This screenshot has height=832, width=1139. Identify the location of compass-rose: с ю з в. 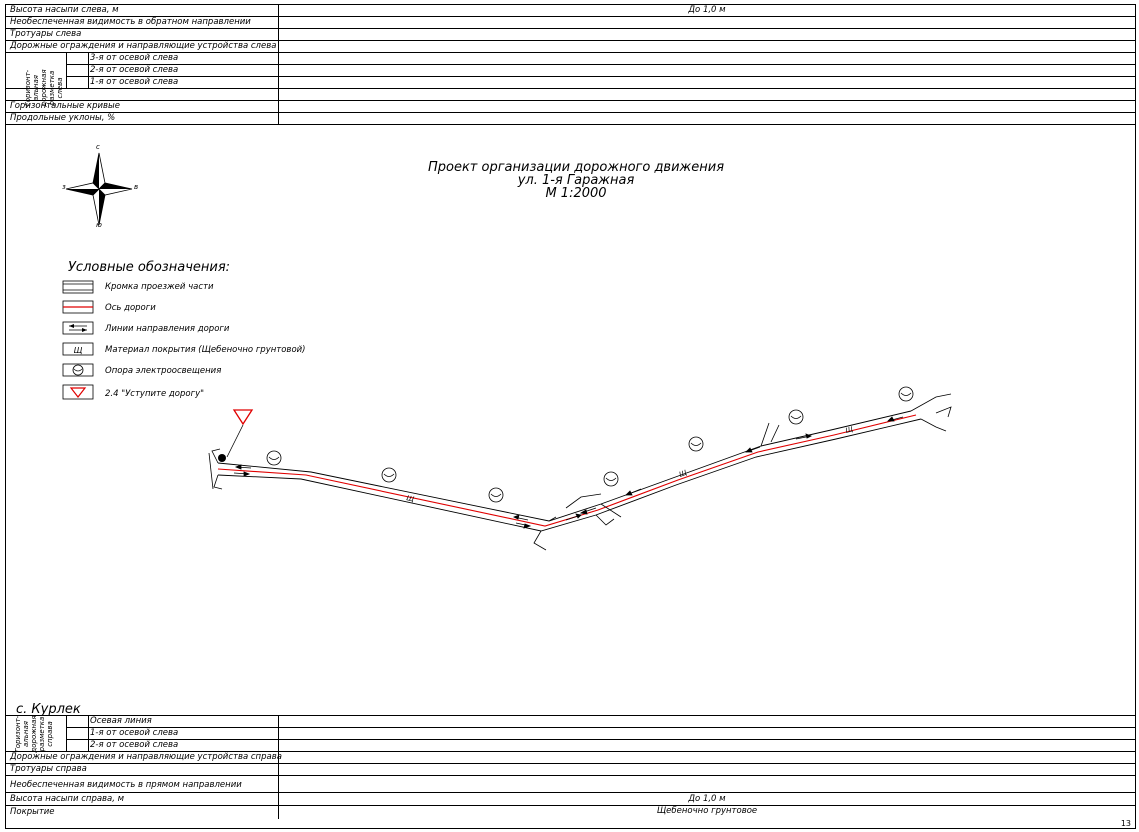
(99, 186).